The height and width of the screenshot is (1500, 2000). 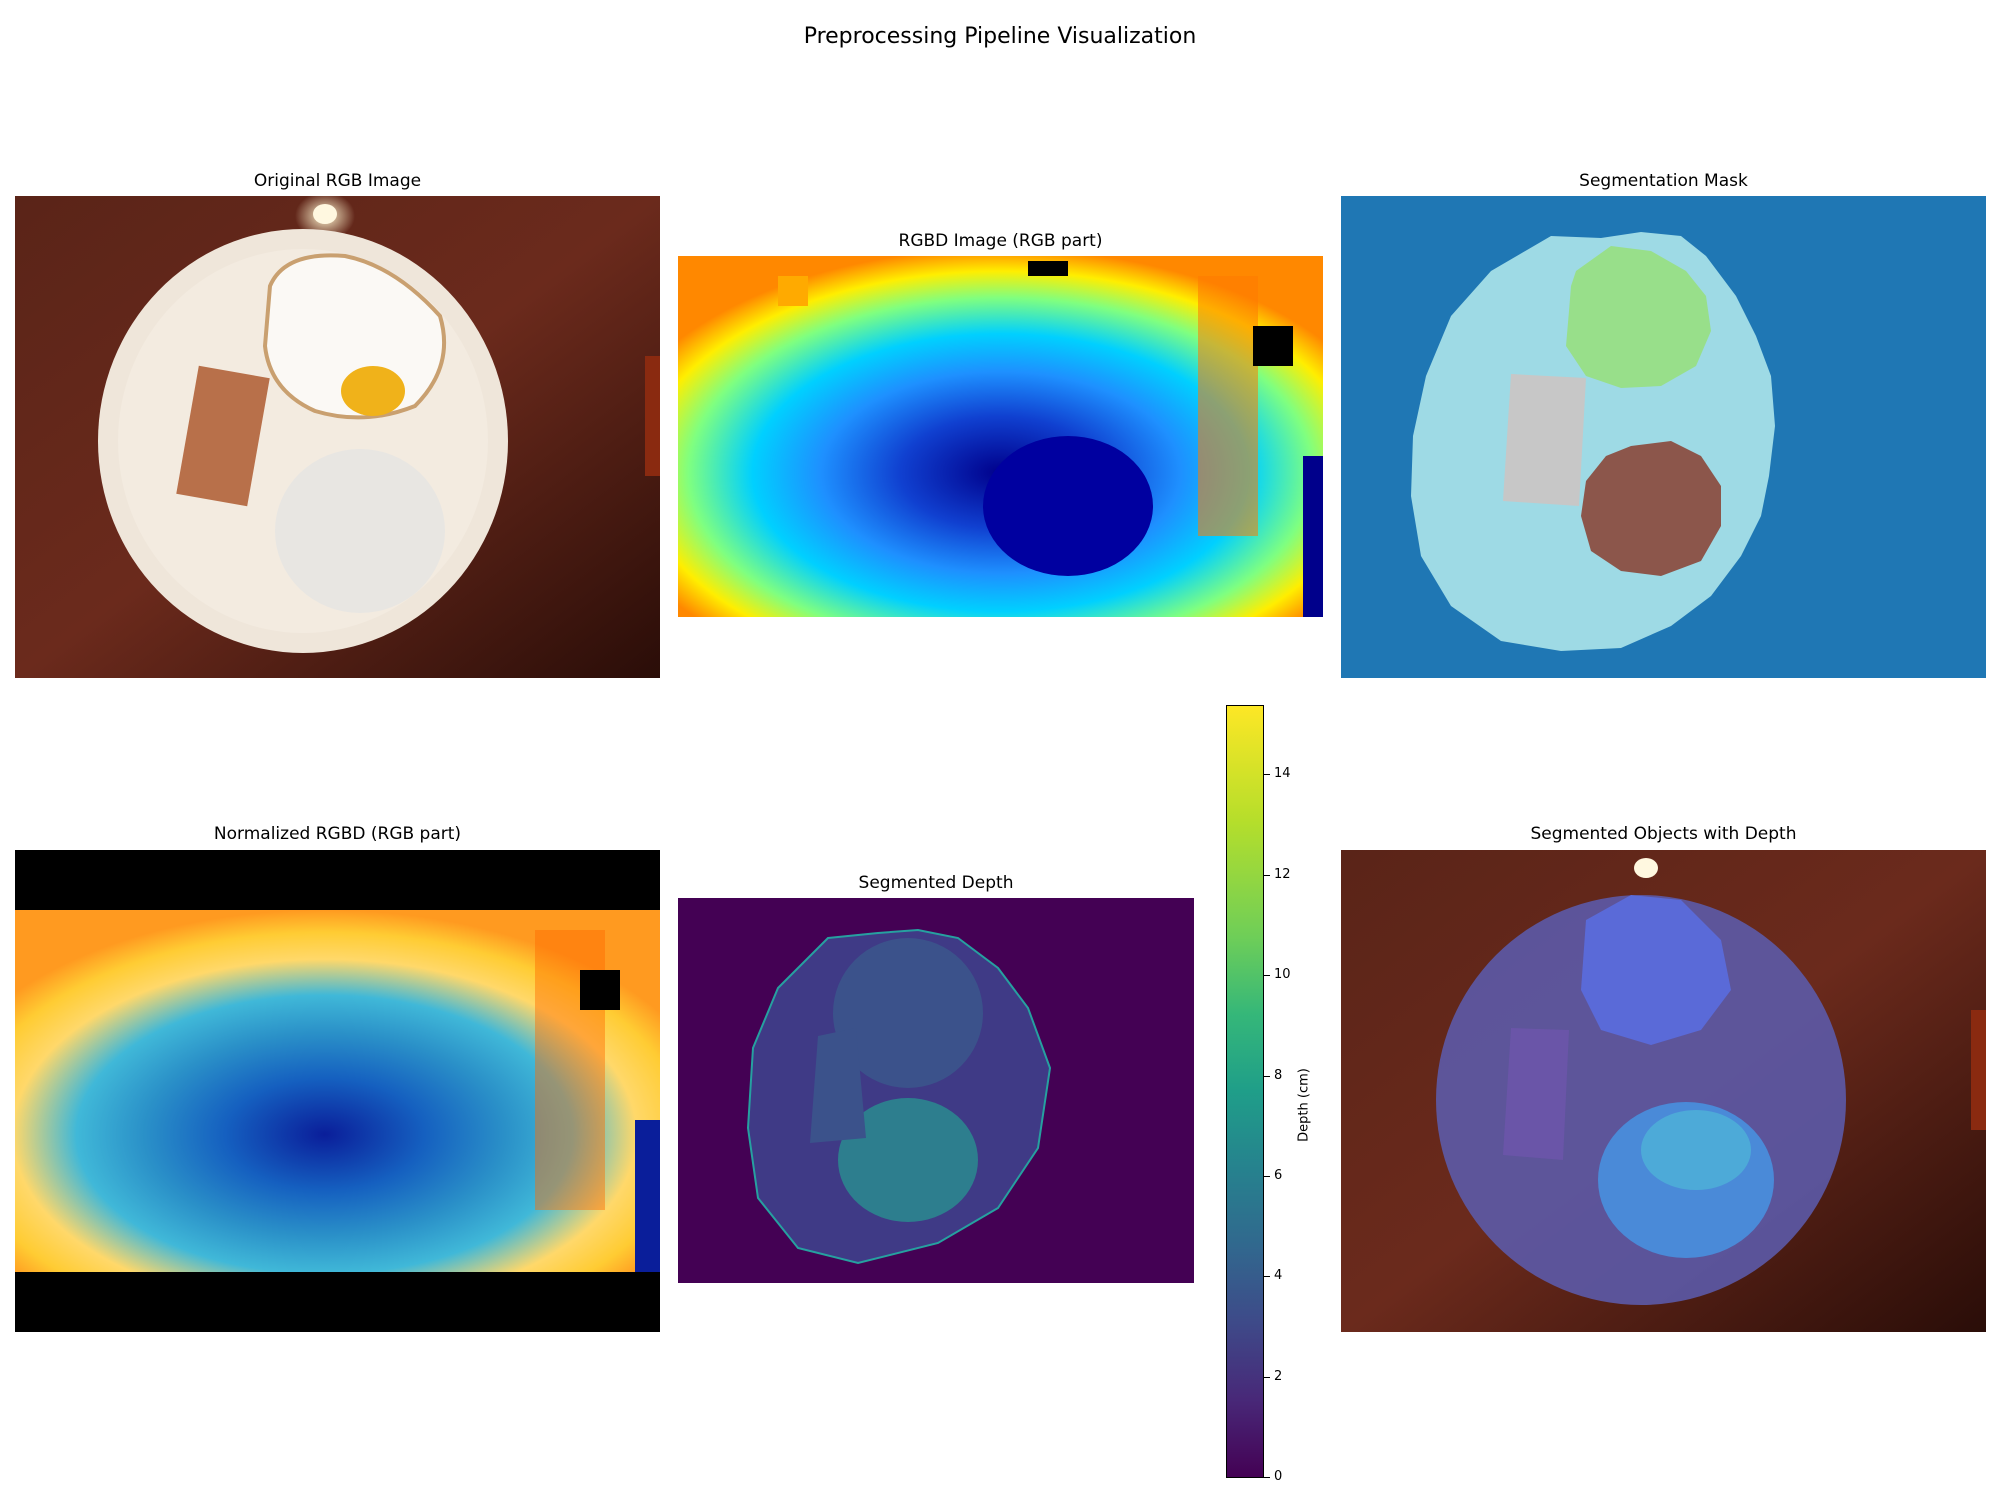 I want to click on segmented-depth-image, so click(x=936, y=1090).